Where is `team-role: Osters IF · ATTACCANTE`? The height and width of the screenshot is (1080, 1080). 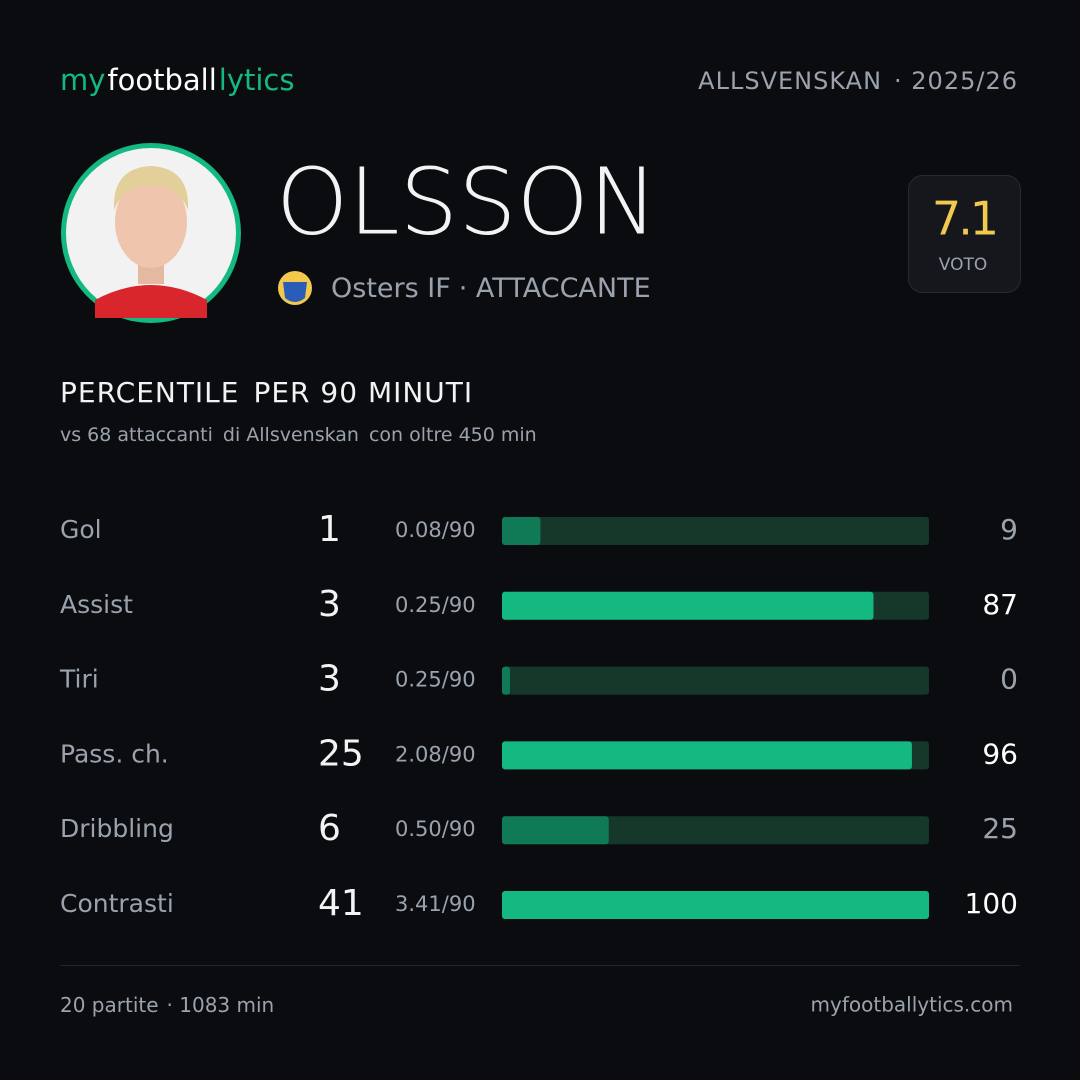
team-role: Osters IF · ATTACCANTE is located at coordinates (491, 288).